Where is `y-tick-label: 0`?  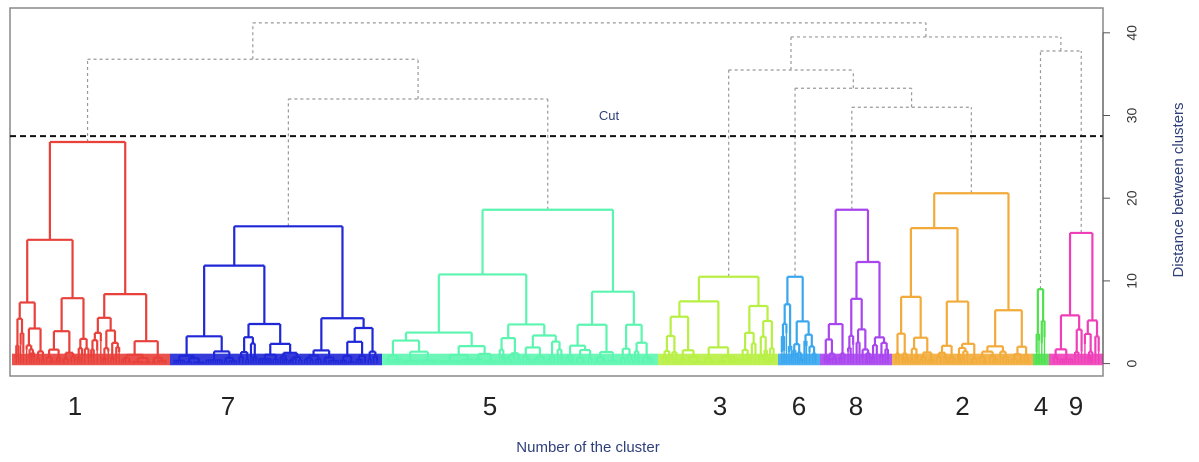
y-tick-label: 0 is located at coordinates (1132, 363).